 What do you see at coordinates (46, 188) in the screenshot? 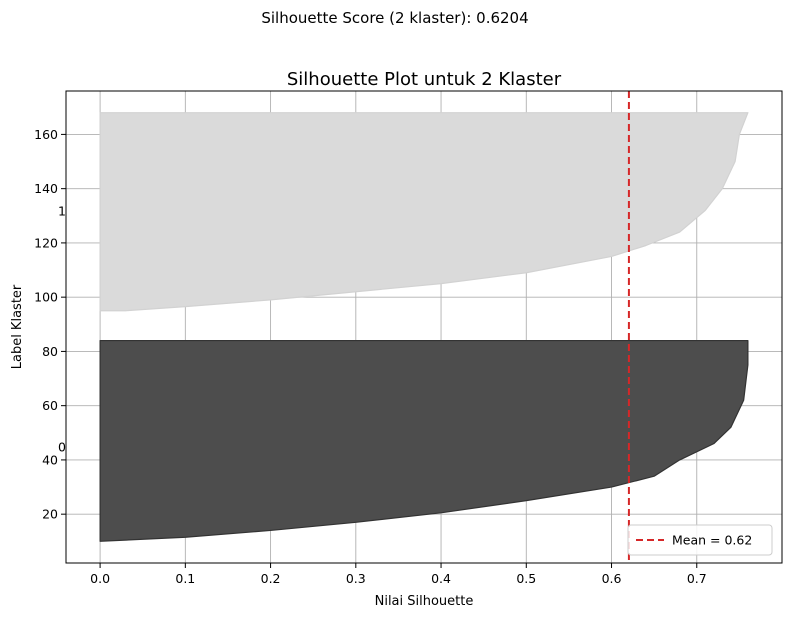
I see `y-tick-label: 140` at bounding box center [46, 188].